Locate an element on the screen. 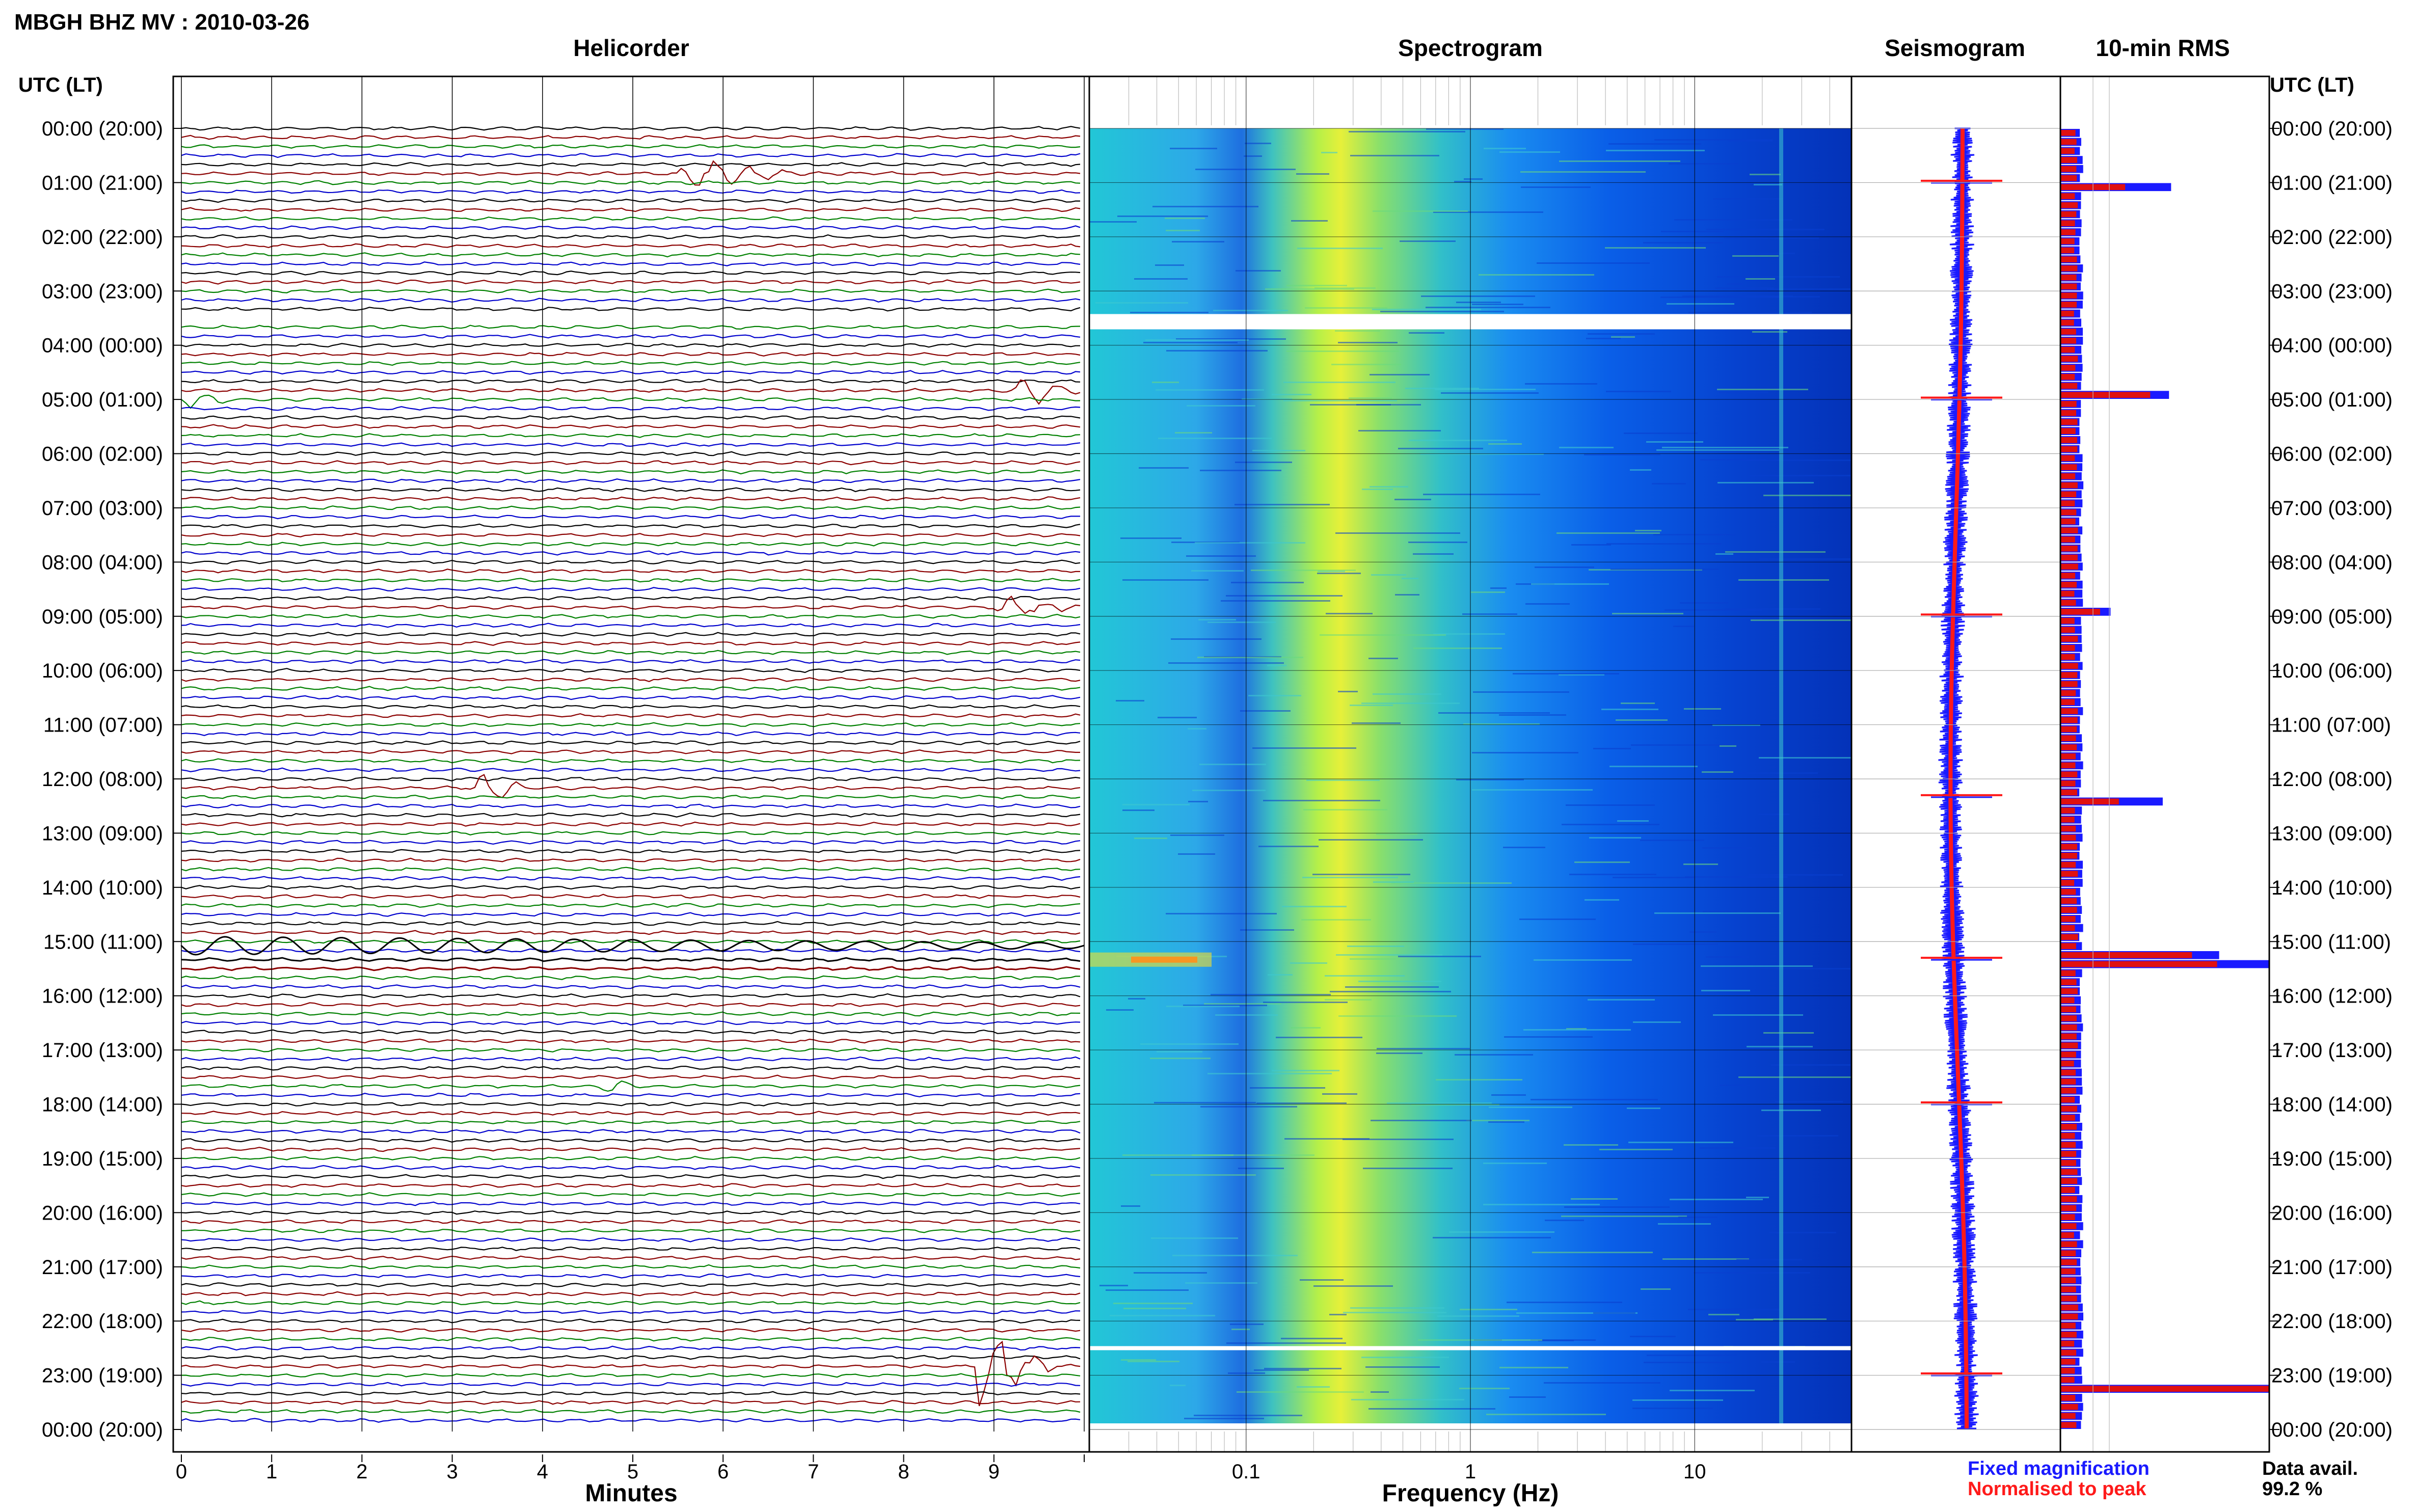 The height and width of the screenshot is (1512, 2415). minute-tick-label: 0 is located at coordinates (181, 1472).